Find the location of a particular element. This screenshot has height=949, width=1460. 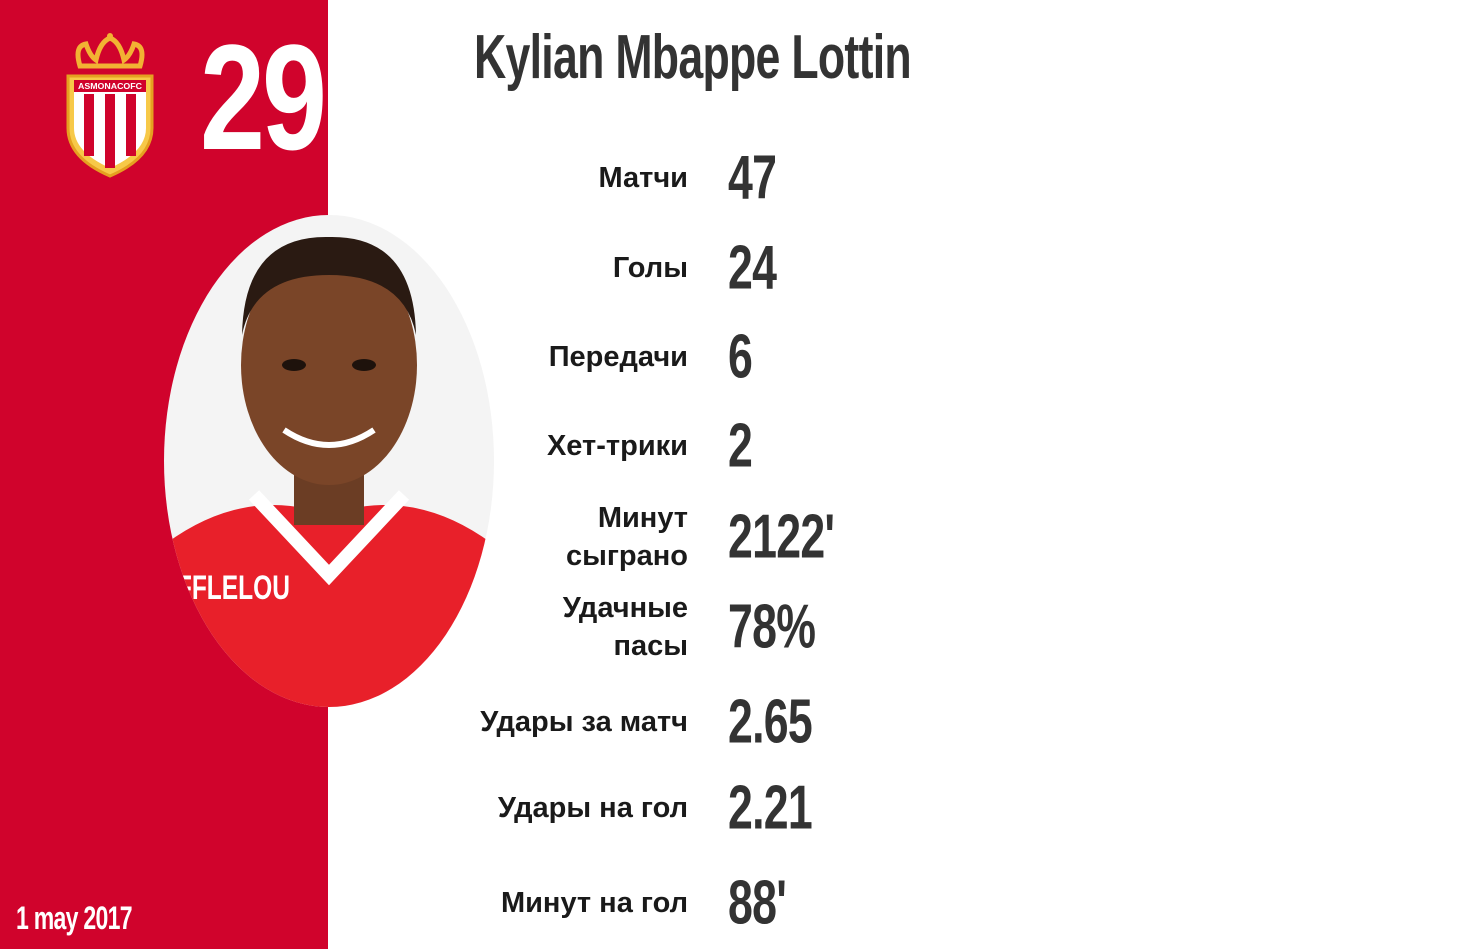

stat-row: Хет-трики 2 is located at coordinates (690, 446).